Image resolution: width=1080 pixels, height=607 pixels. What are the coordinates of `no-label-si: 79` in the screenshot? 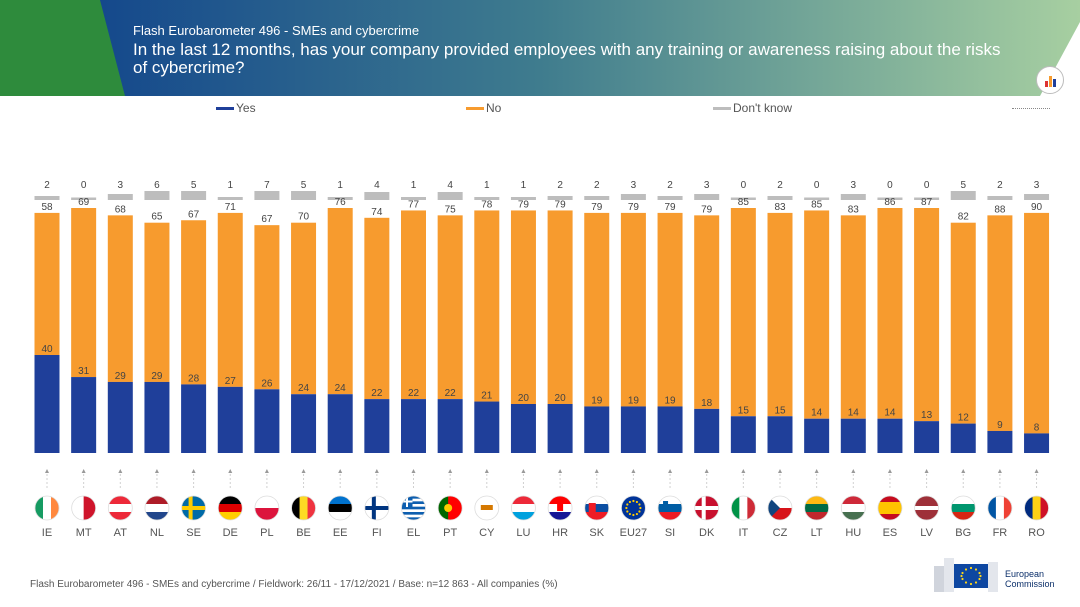 It's located at (670, 207).